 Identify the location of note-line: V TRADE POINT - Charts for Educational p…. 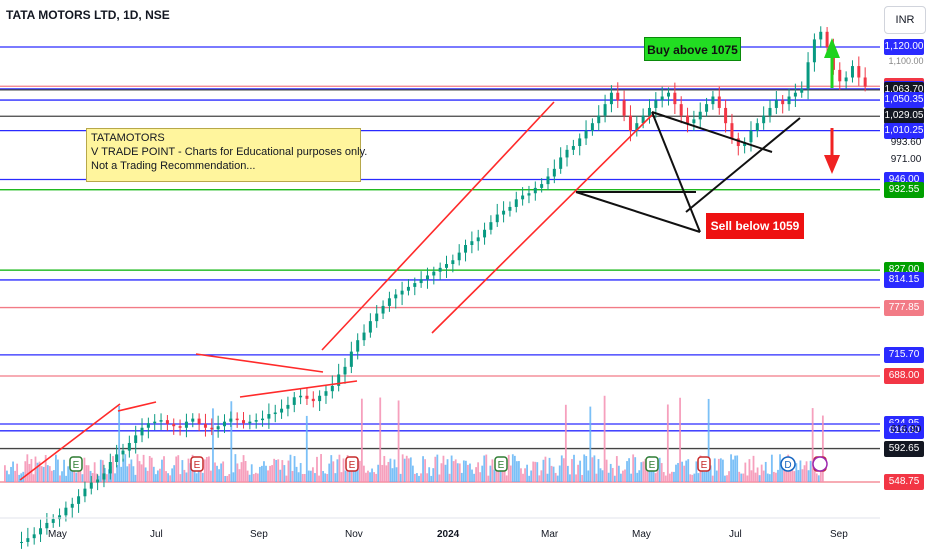
(229, 152).